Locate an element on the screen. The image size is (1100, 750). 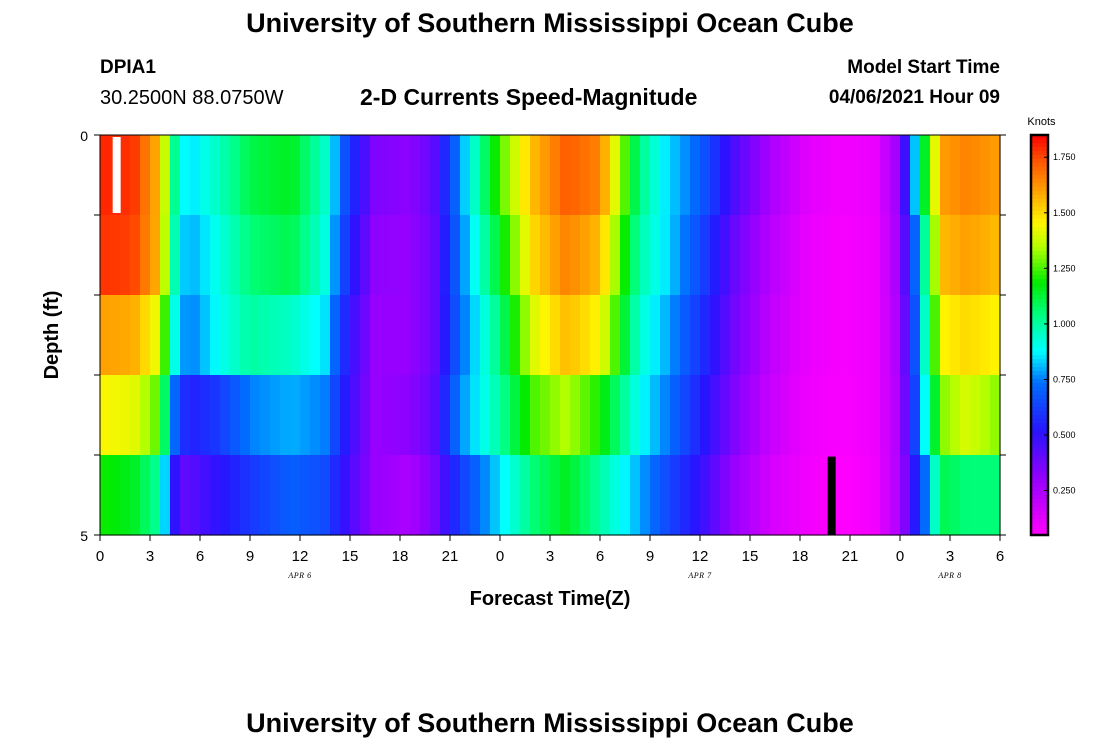
x-tick-label: 6 is located at coordinates (1000, 556).